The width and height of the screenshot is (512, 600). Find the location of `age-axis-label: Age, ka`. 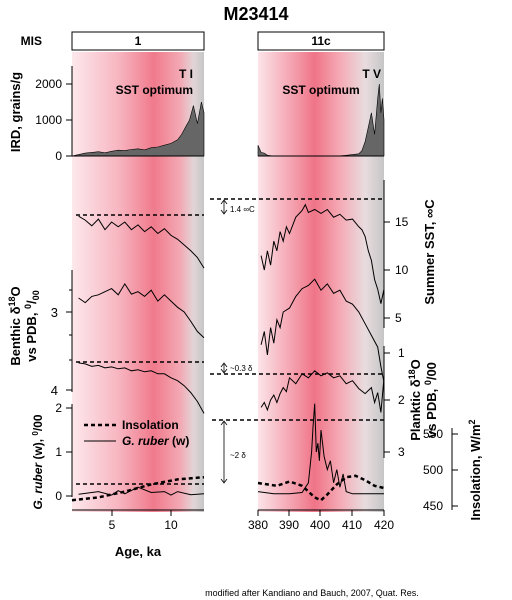

age-axis-label: Age, ka is located at coordinates (138, 551).